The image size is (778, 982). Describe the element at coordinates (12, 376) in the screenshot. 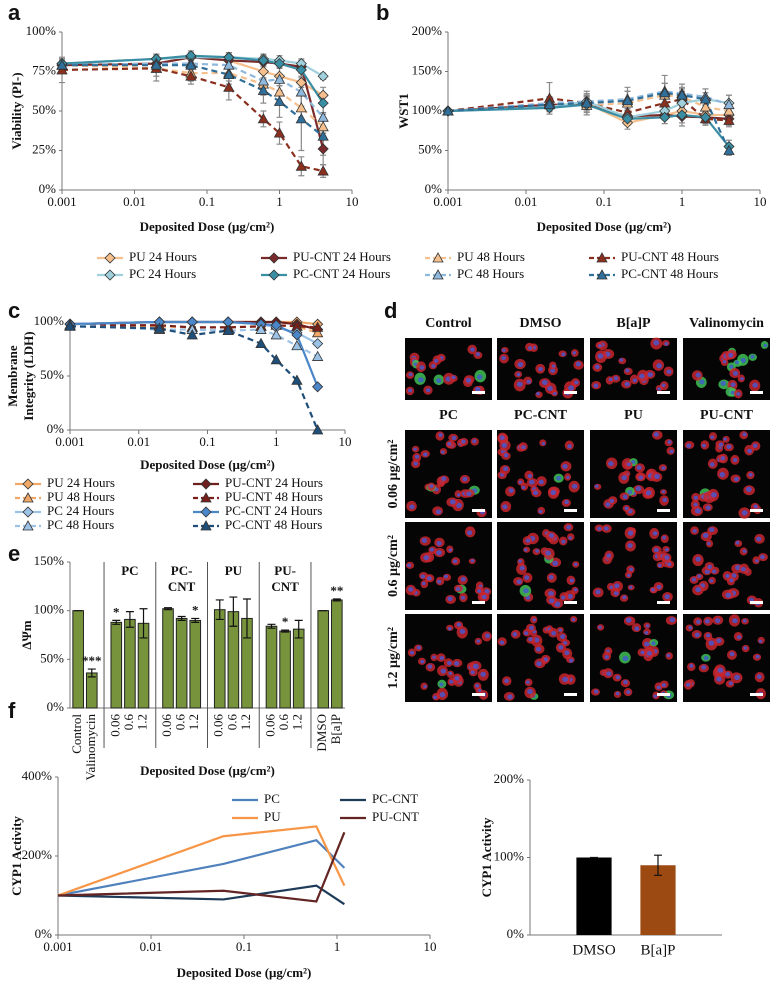

I see `y-axis-label: Membrane` at that location.